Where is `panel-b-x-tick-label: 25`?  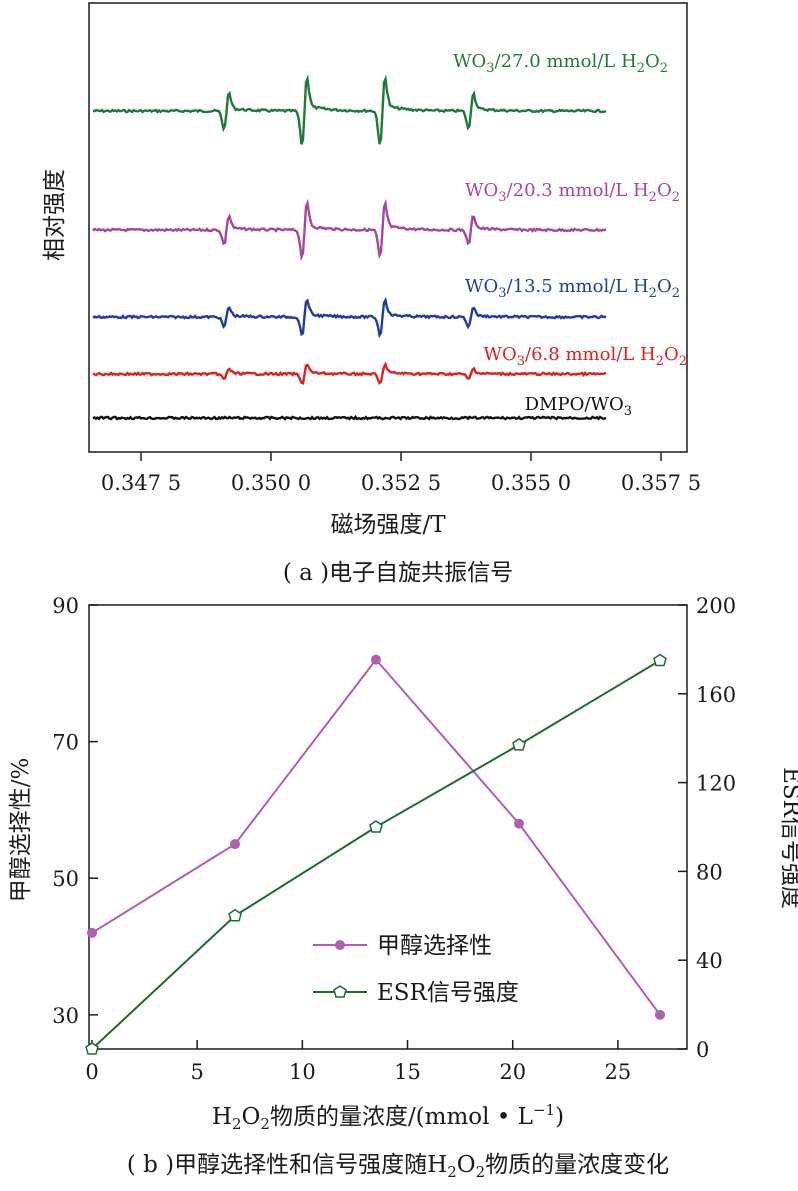
panel-b-x-tick-label: 25 is located at coordinates (618, 1072).